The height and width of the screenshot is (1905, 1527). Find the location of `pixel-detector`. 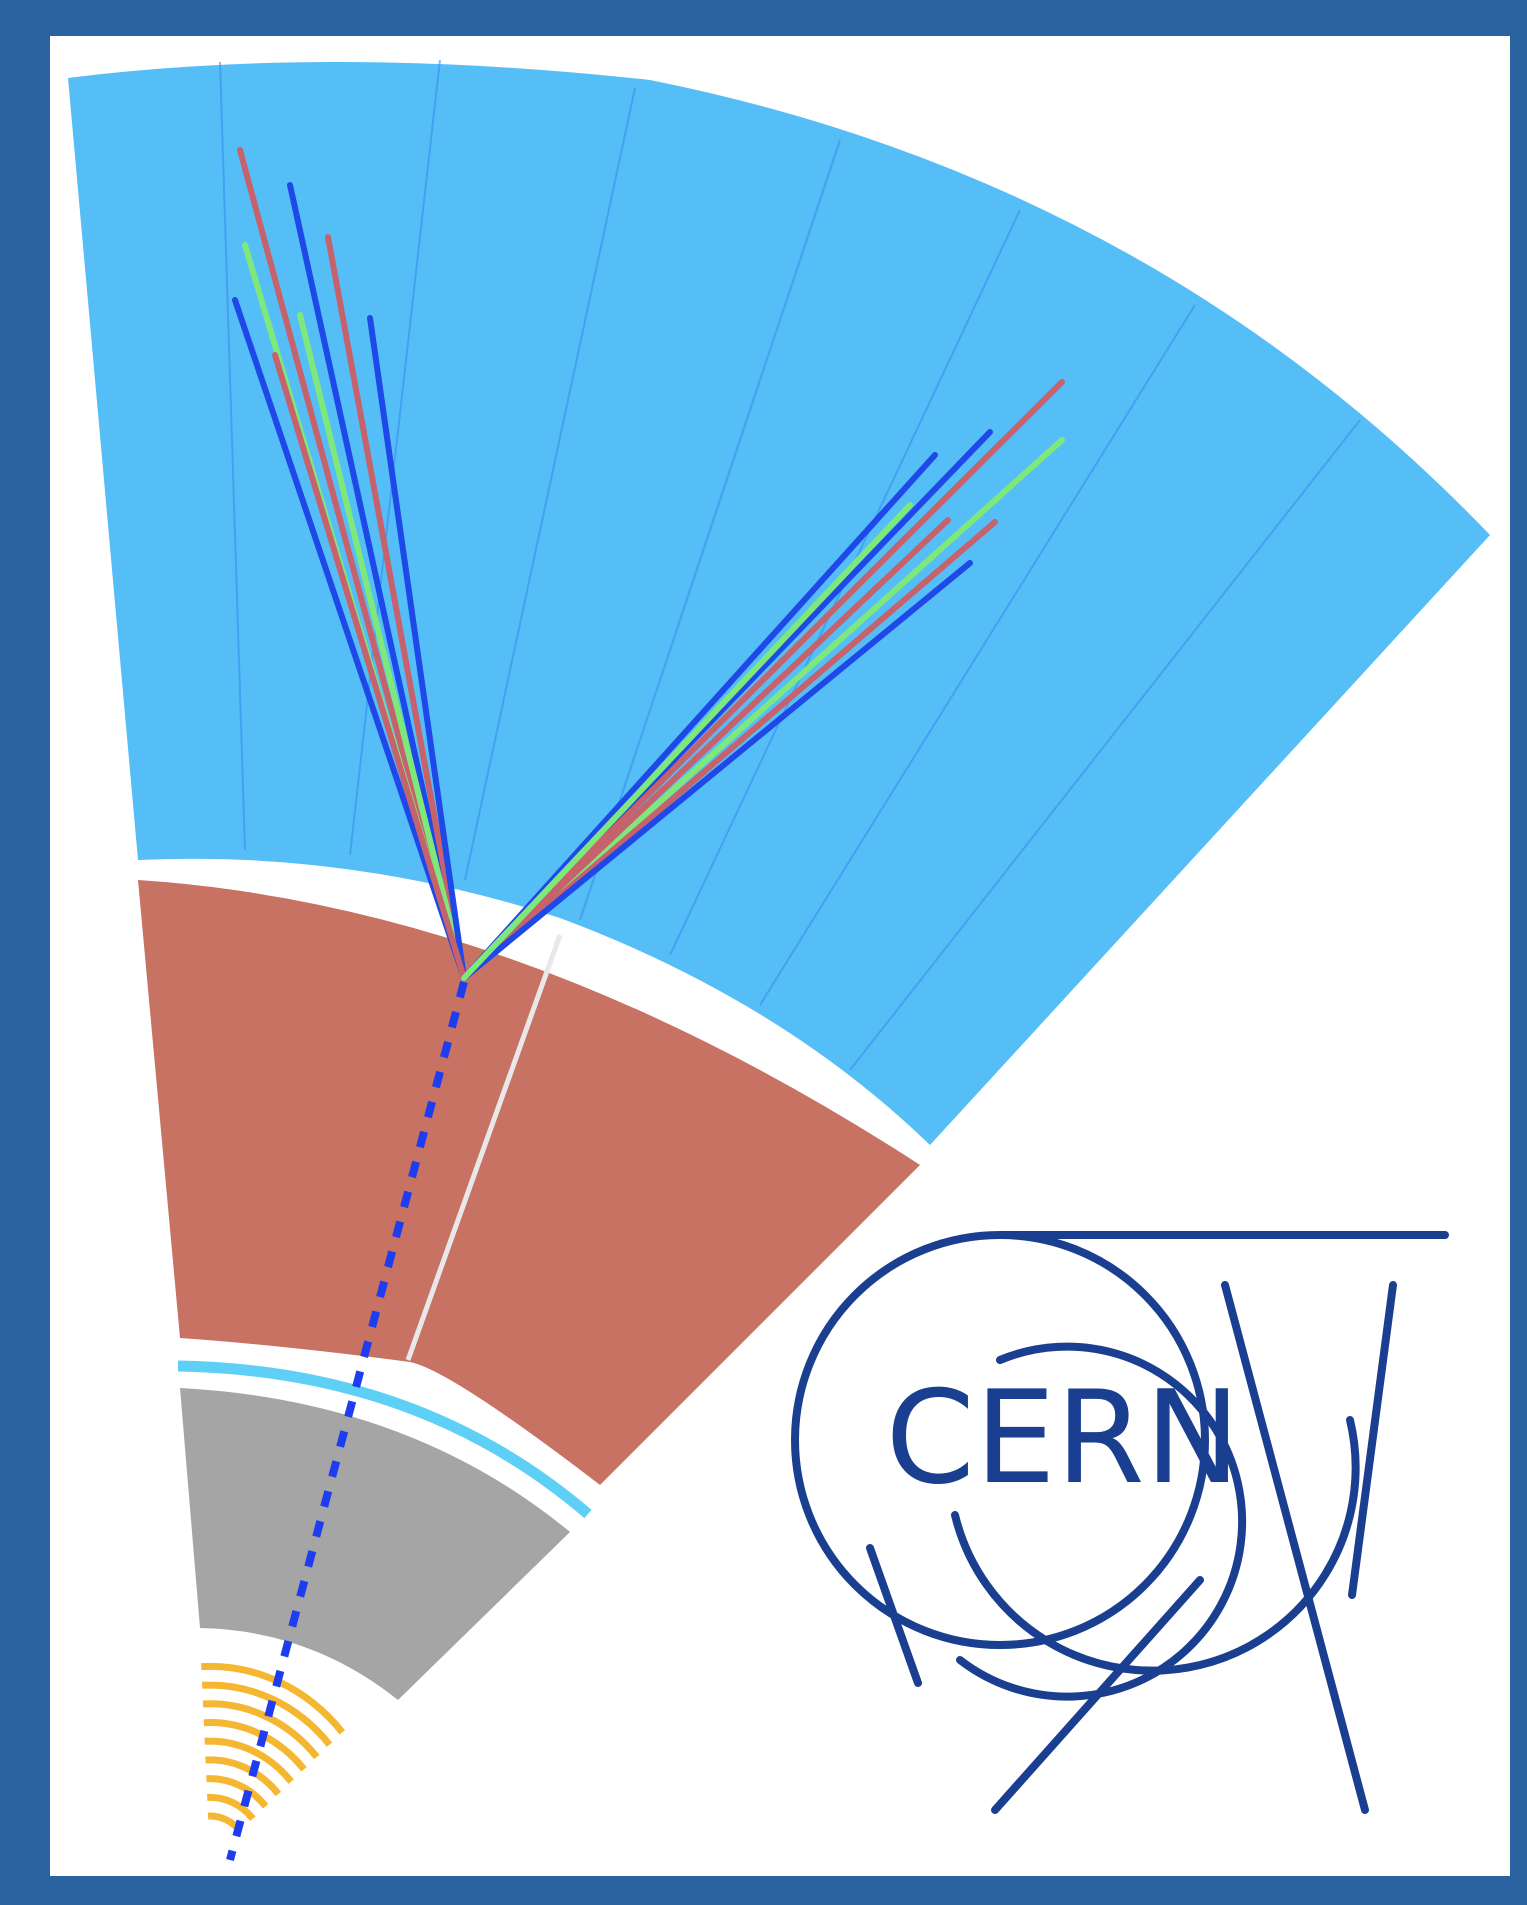

pixel-detector is located at coordinates (273, 1748).